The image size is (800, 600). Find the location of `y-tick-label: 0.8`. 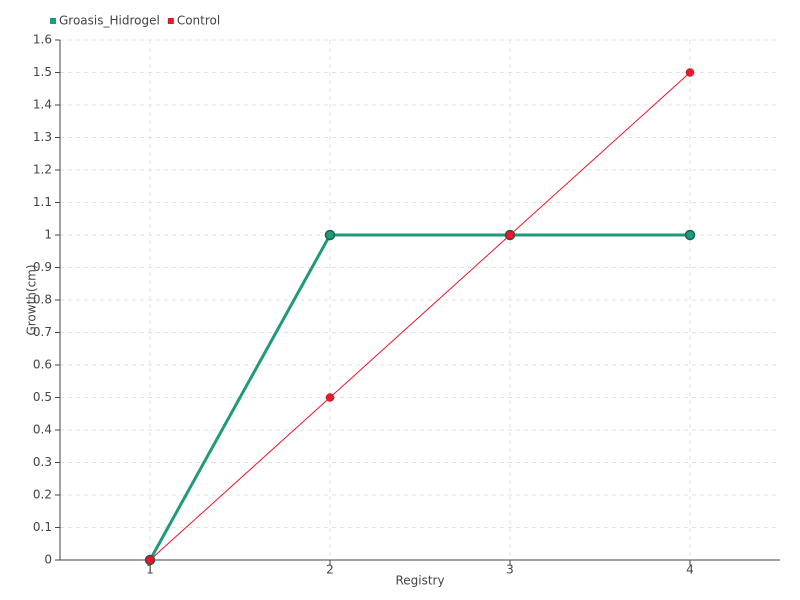

y-tick-label: 0.8 is located at coordinates (42, 300).